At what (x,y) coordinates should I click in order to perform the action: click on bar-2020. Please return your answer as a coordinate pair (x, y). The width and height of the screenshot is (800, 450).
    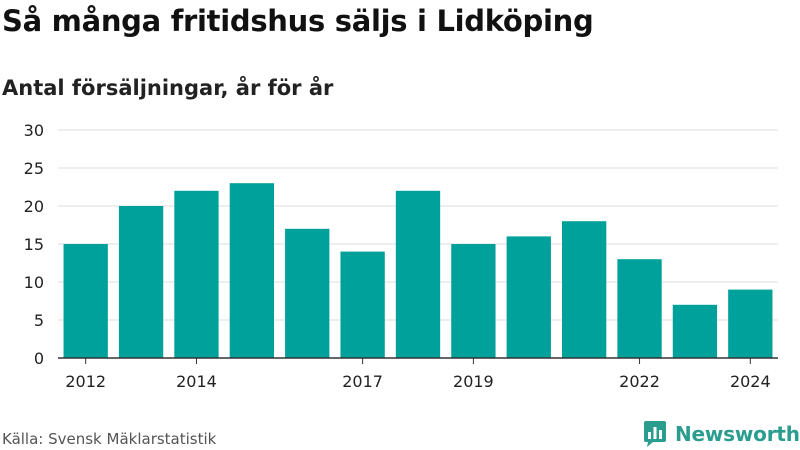
    Looking at the image, I should click on (528, 297).